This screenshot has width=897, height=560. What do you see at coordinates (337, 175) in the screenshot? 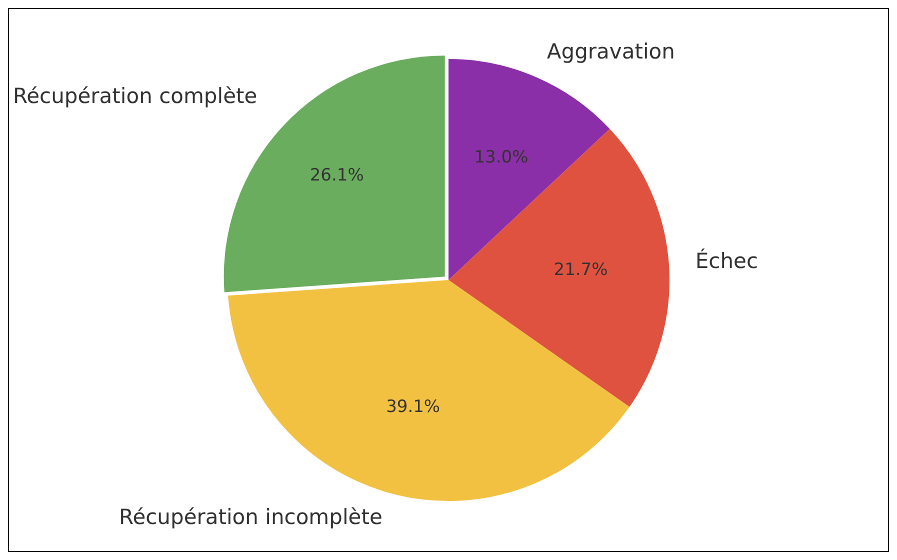
I see `data-label: 26.1%` at bounding box center [337, 175].